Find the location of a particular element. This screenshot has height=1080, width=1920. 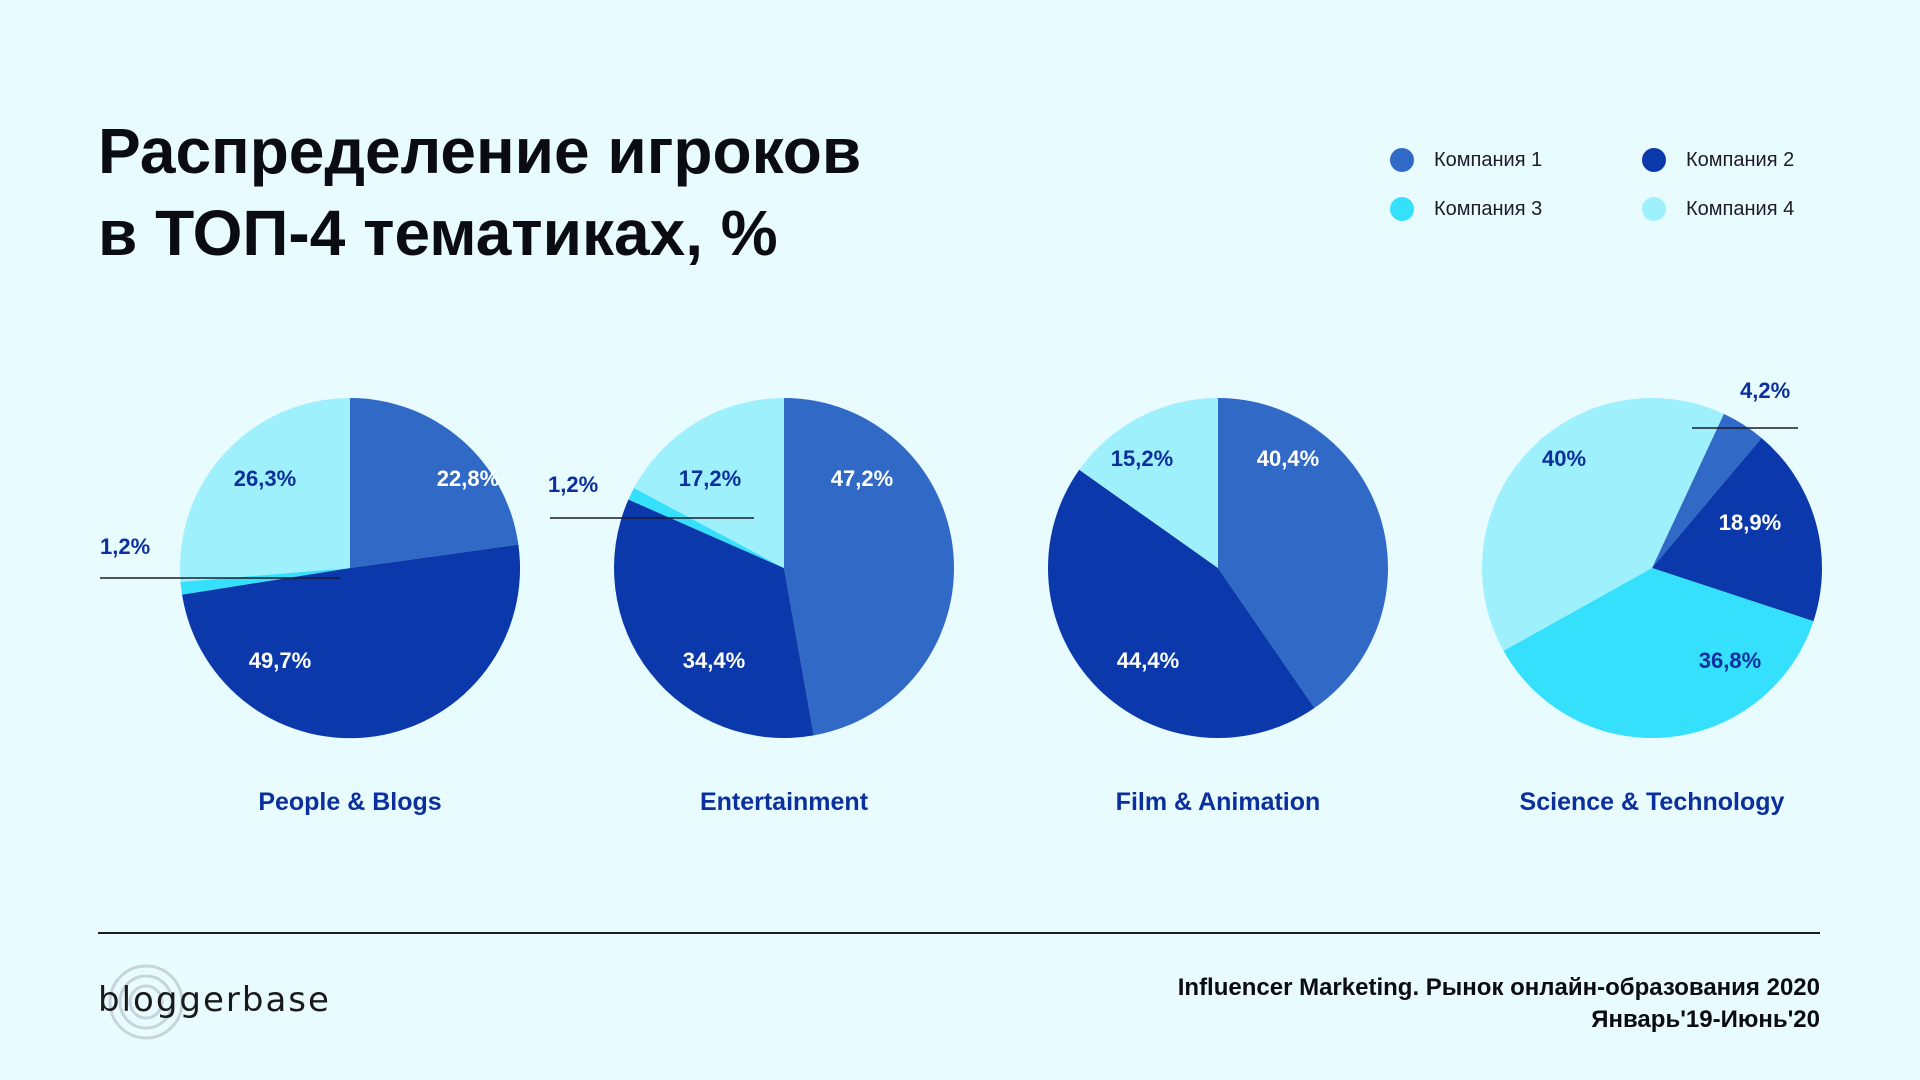

data-label-1-company-4: 26,3% is located at coordinates (265, 478).